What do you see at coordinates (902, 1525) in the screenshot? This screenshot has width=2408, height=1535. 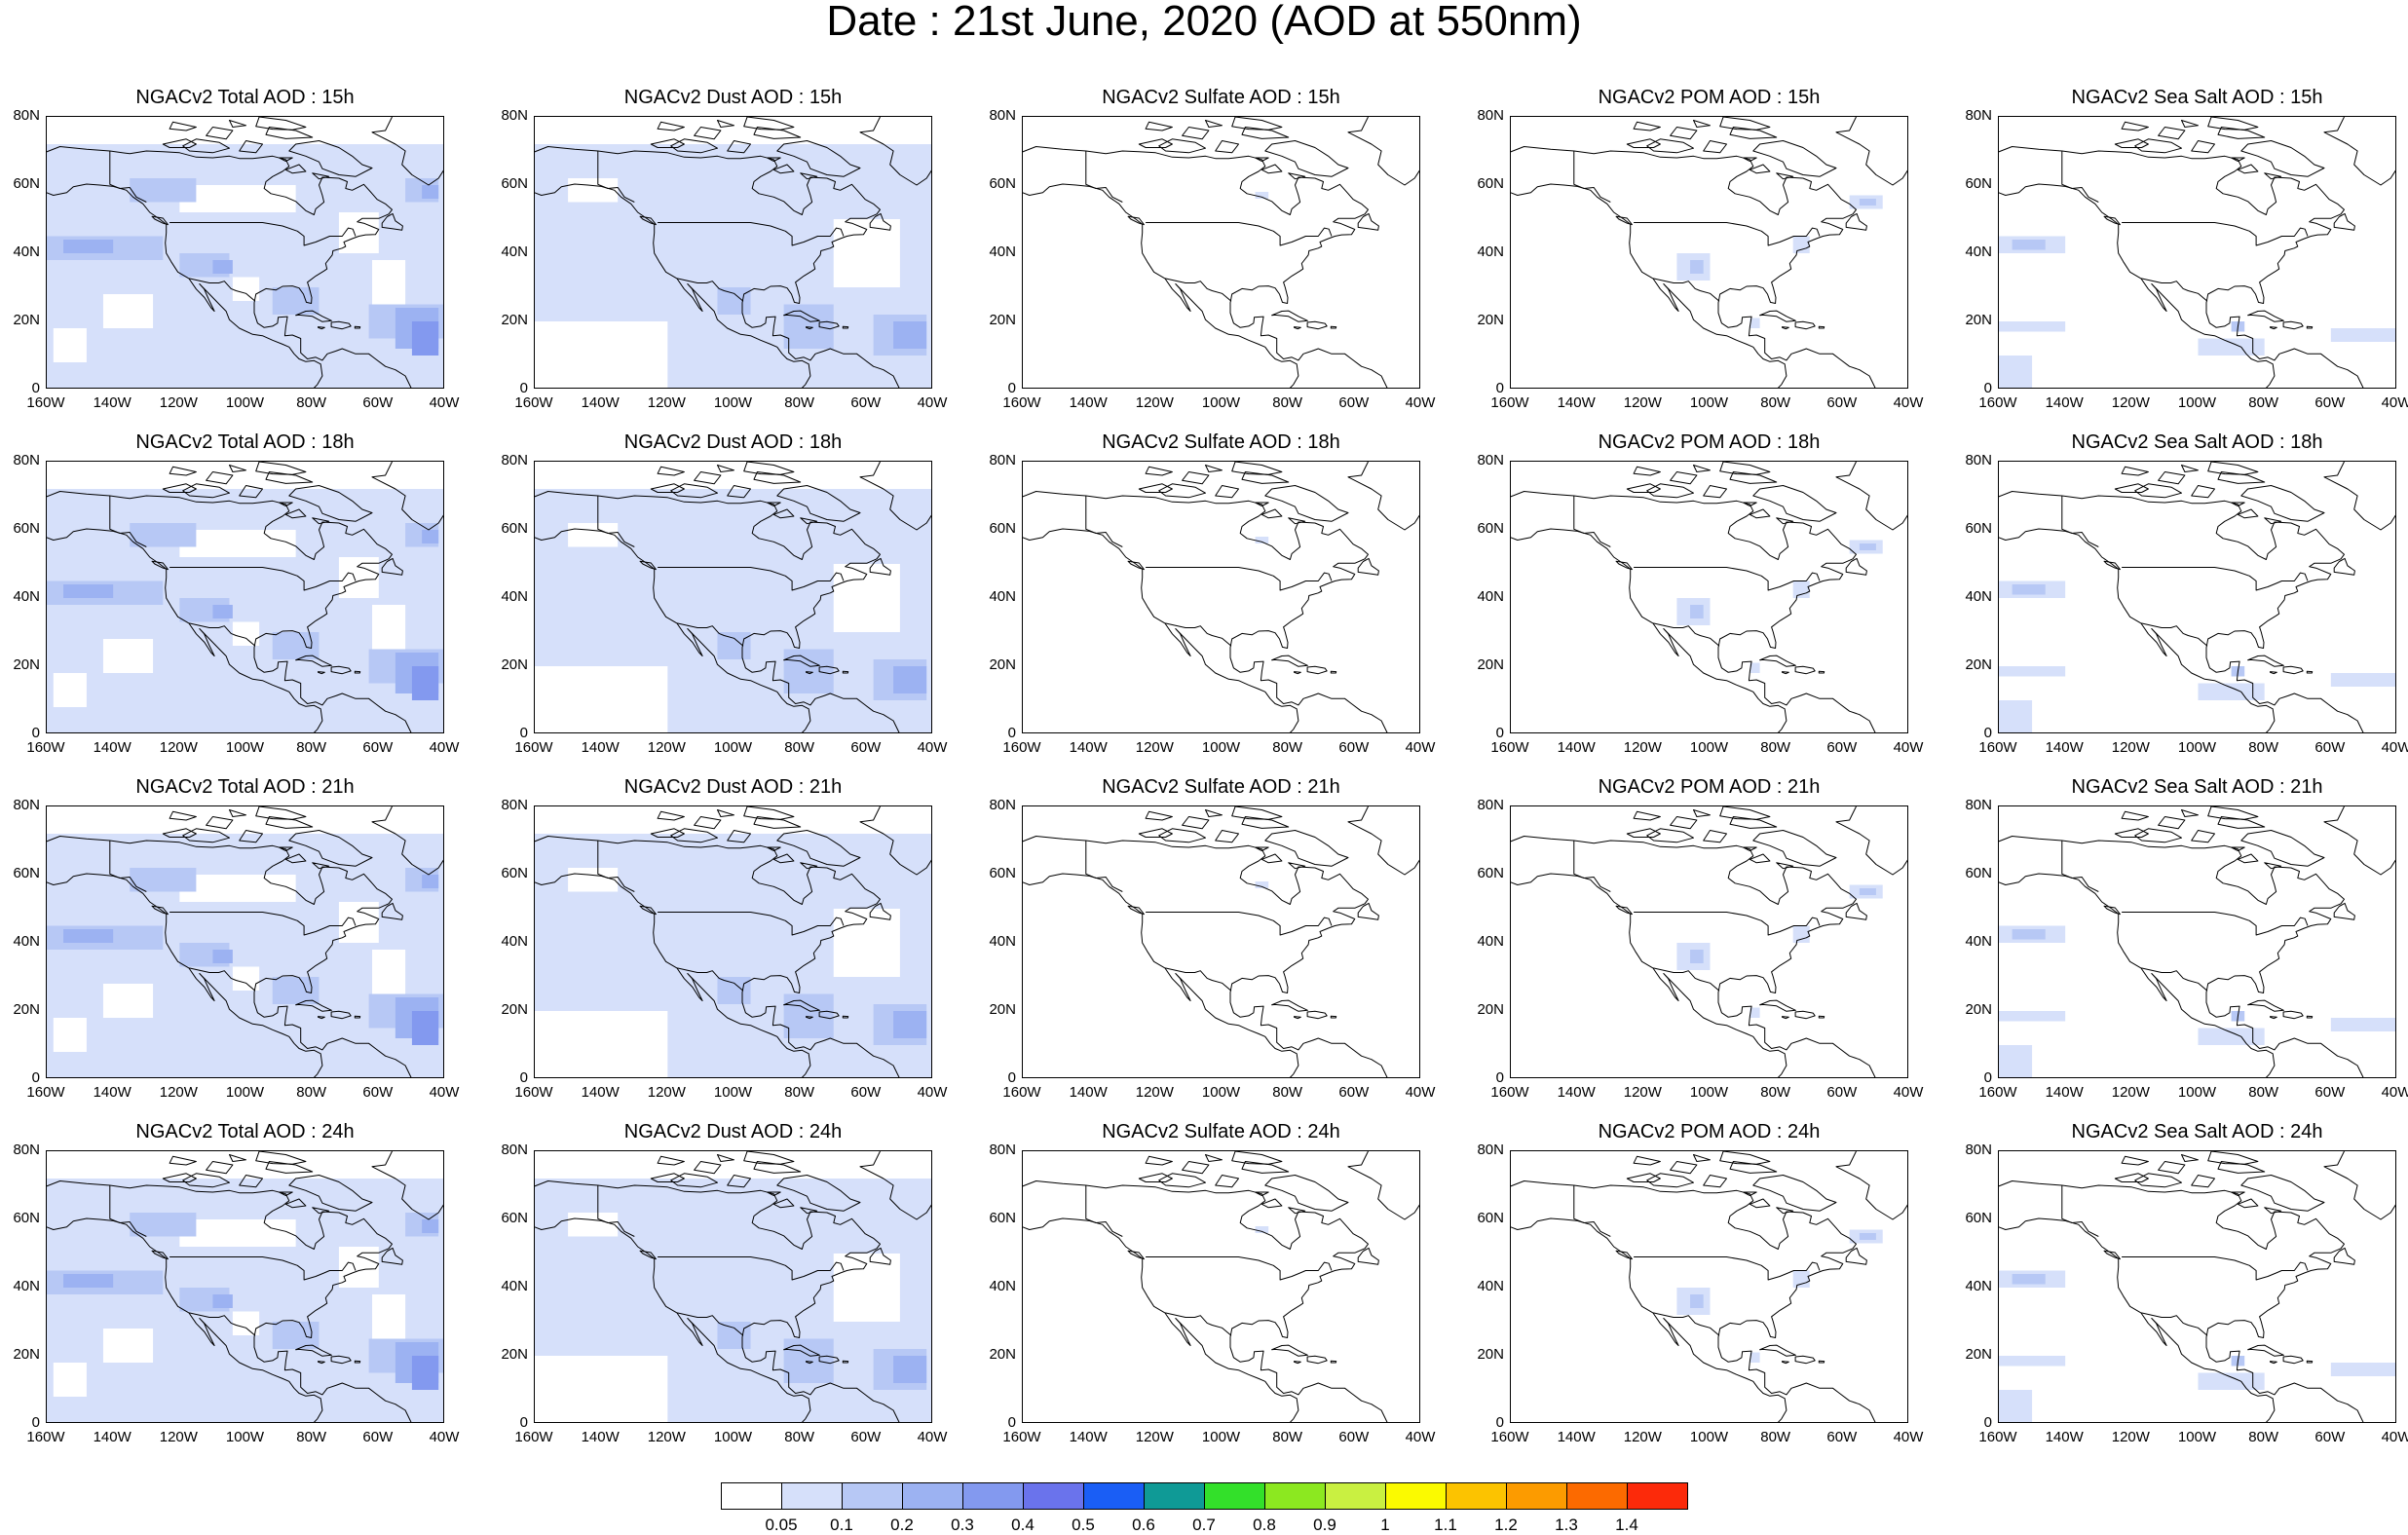 I see `colorbar-label: 0.2` at bounding box center [902, 1525].